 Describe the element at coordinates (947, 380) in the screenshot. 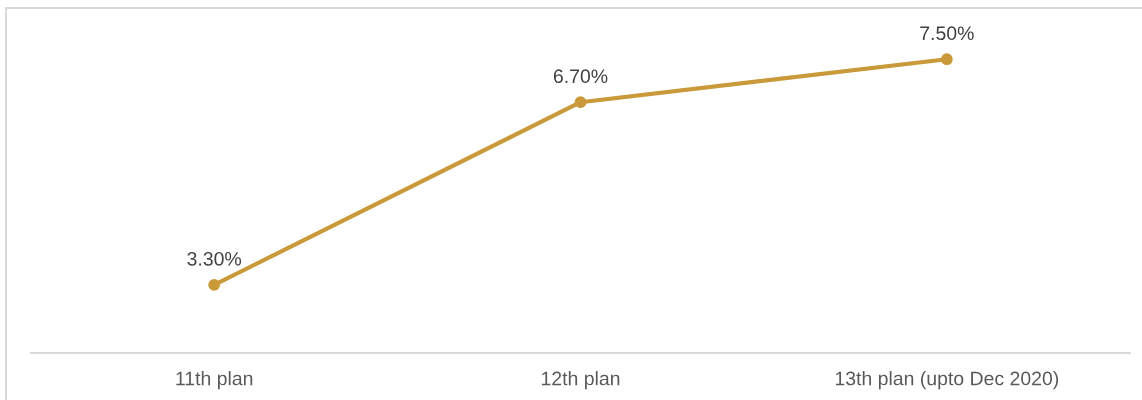

I see `x-tick-label: 13th plan (upto Dec 2020)` at that location.